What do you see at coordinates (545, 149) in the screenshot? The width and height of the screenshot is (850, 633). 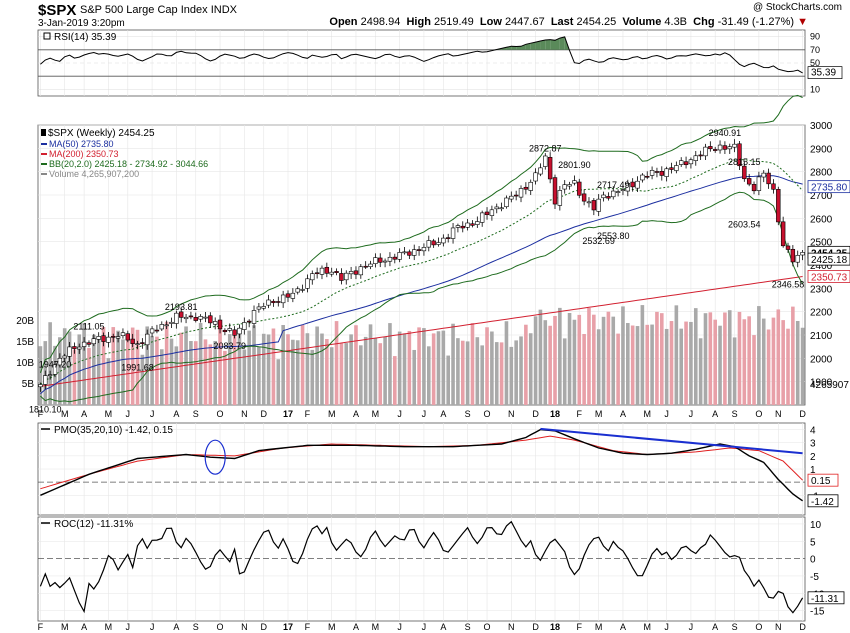 I see `price-annotation: 2872.87` at bounding box center [545, 149].